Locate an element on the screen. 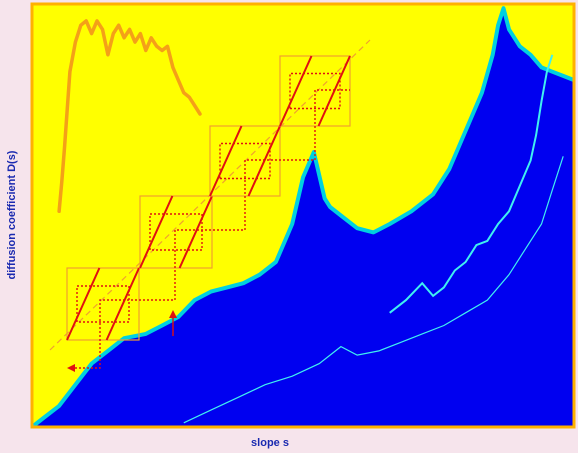  x-axis-label: slope s is located at coordinates (270, 443).